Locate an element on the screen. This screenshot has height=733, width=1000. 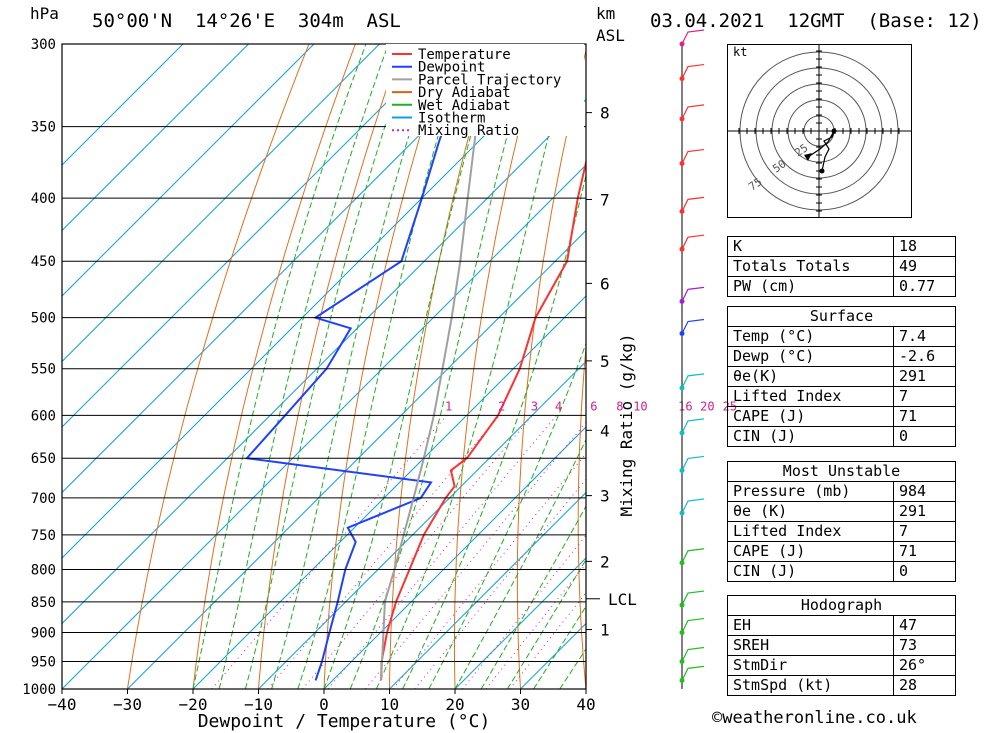
index-row: K 18 is located at coordinates (841, 246).